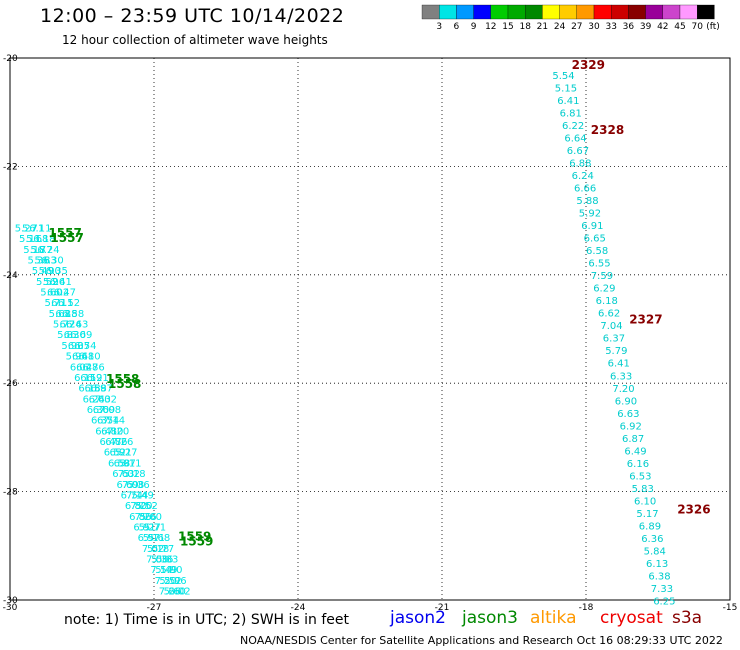 The height and width of the screenshot is (650, 740). I want to click on color-scale-label: 27, so click(576, 27).